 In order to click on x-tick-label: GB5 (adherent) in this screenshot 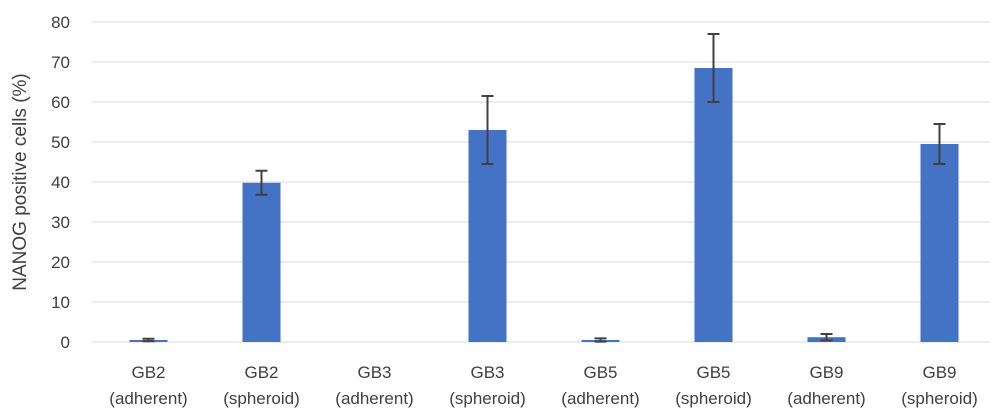, I will do `click(600, 385)`.